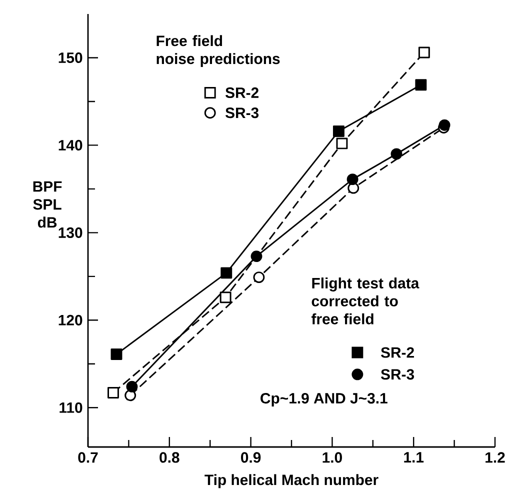  What do you see at coordinates (71, 407) in the screenshot?
I see `y-tick-label: 110` at bounding box center [71, 407].